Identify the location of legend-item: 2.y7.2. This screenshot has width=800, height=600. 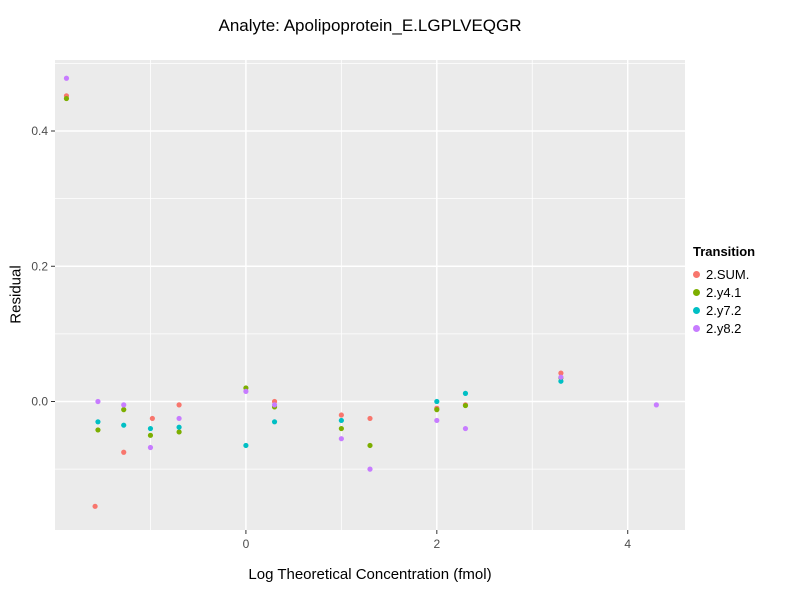
(724, 310).